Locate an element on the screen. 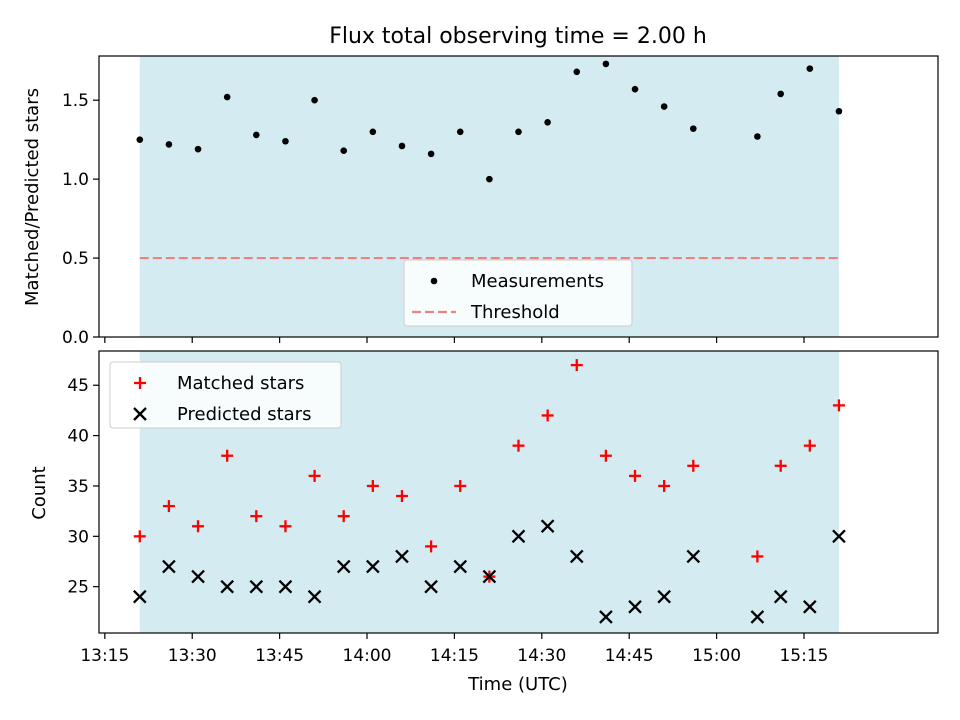 Image resolution: width=960 pixels, height=720 pixels. y-tick-label: 1.5 is located at coordinates (75, 101).